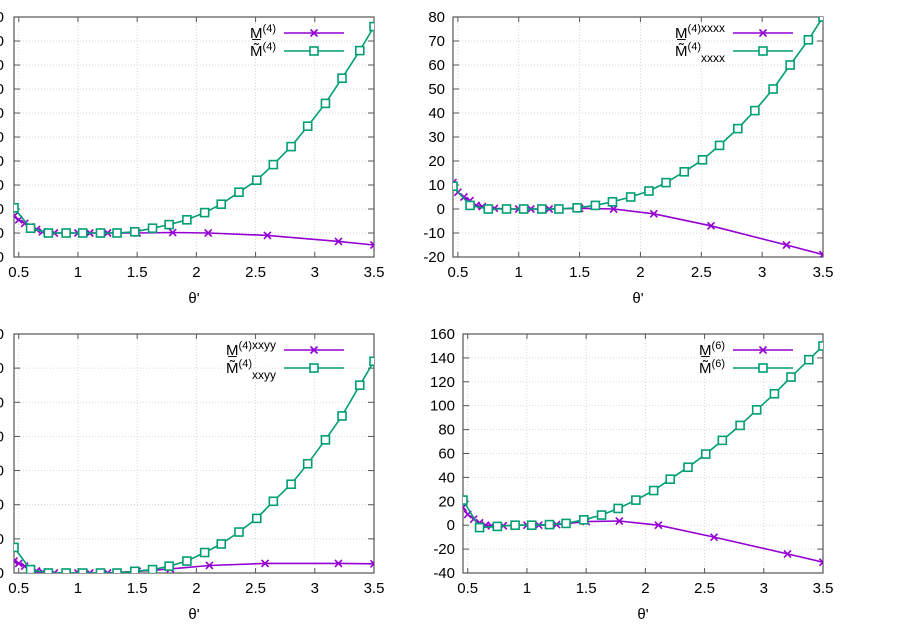 This screenshot has height=630, width=897. What do you see at coordinates (718, 346) in the screenshot?
I see `legend-superscript: (6)` at bounding box center [718, 346].